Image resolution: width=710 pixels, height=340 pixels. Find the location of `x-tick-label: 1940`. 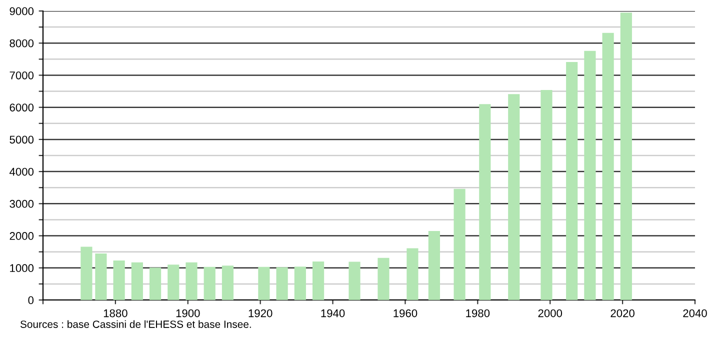

x-tick-label: 1940 is located at coordinates (333, 313).